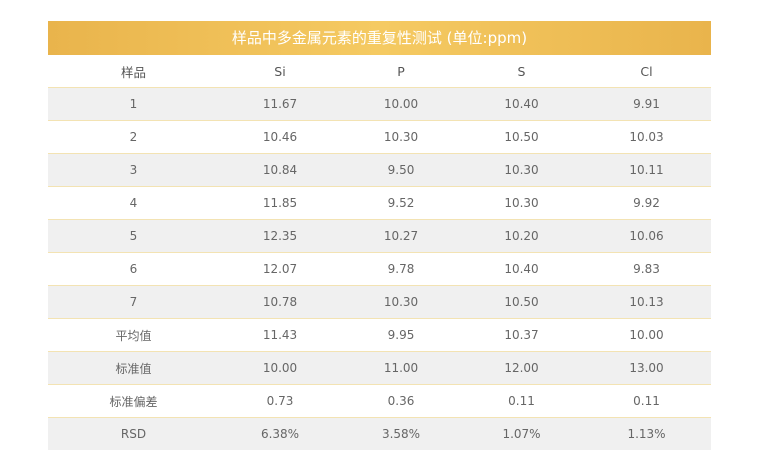 Image resolution: width=760 pixels, height=464 pixels. Describe the element at coordinates (379, 38) in the screenshot. I see `table-title: 样品中多金属元素的重复性测试 (单位:ppm)` at that location.